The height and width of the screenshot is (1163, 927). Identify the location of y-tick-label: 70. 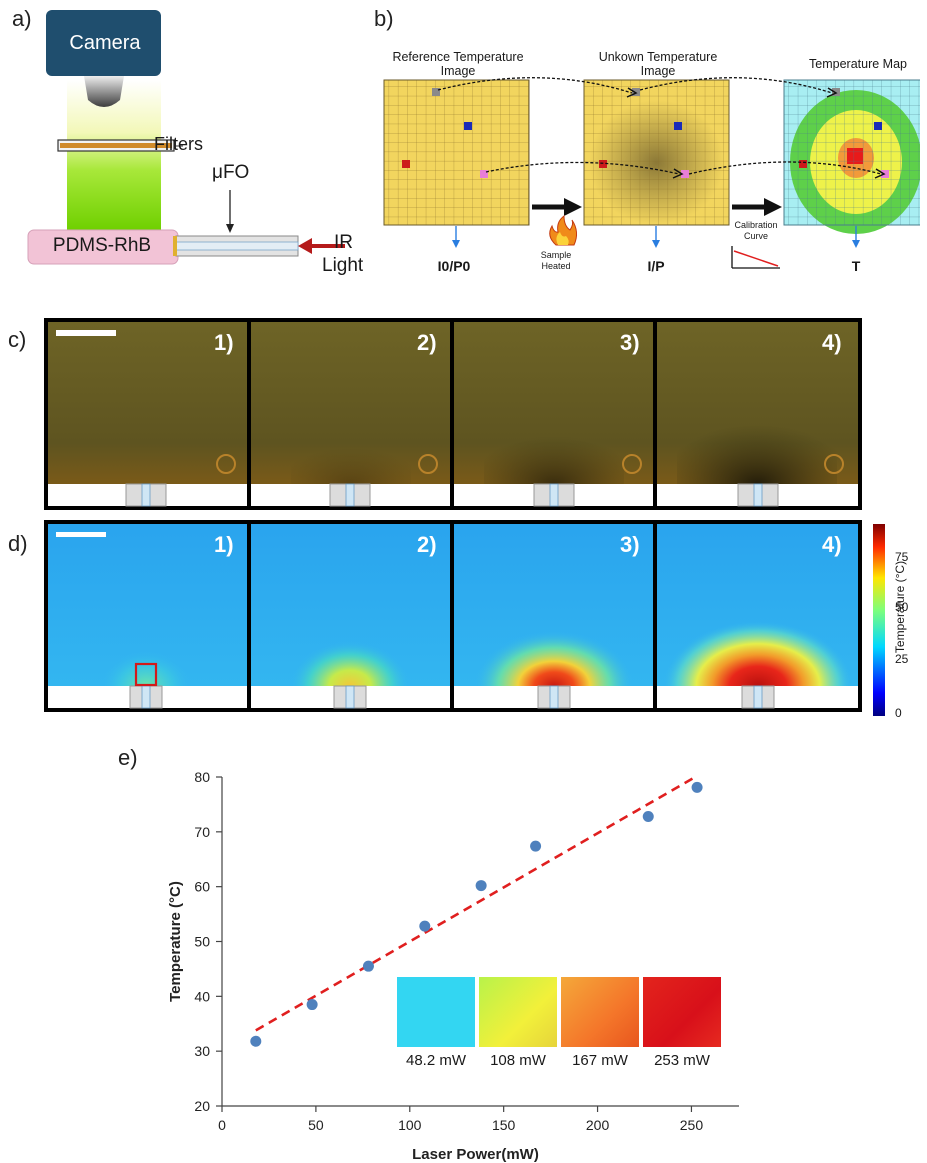
(202, 832).